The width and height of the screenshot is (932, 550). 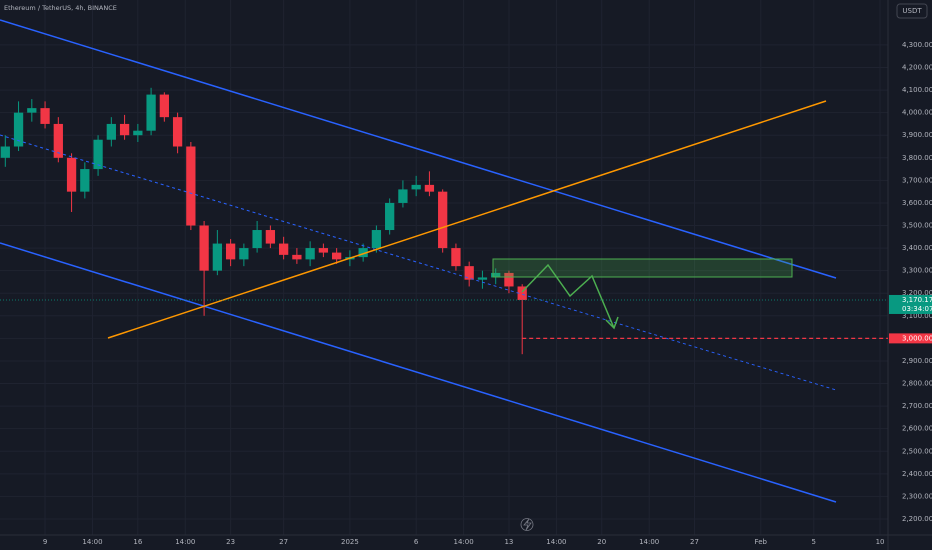 What do you see at coordinates (761, 542) in the screenshot?
I see `x-tick-label: Feb` at bounding box center [761, 542].